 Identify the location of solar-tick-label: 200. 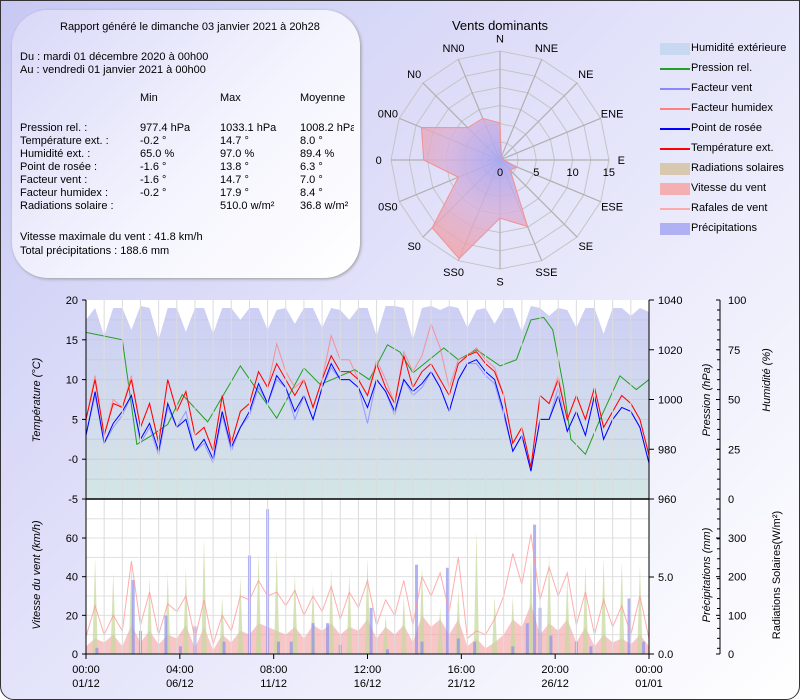
(737, 578).